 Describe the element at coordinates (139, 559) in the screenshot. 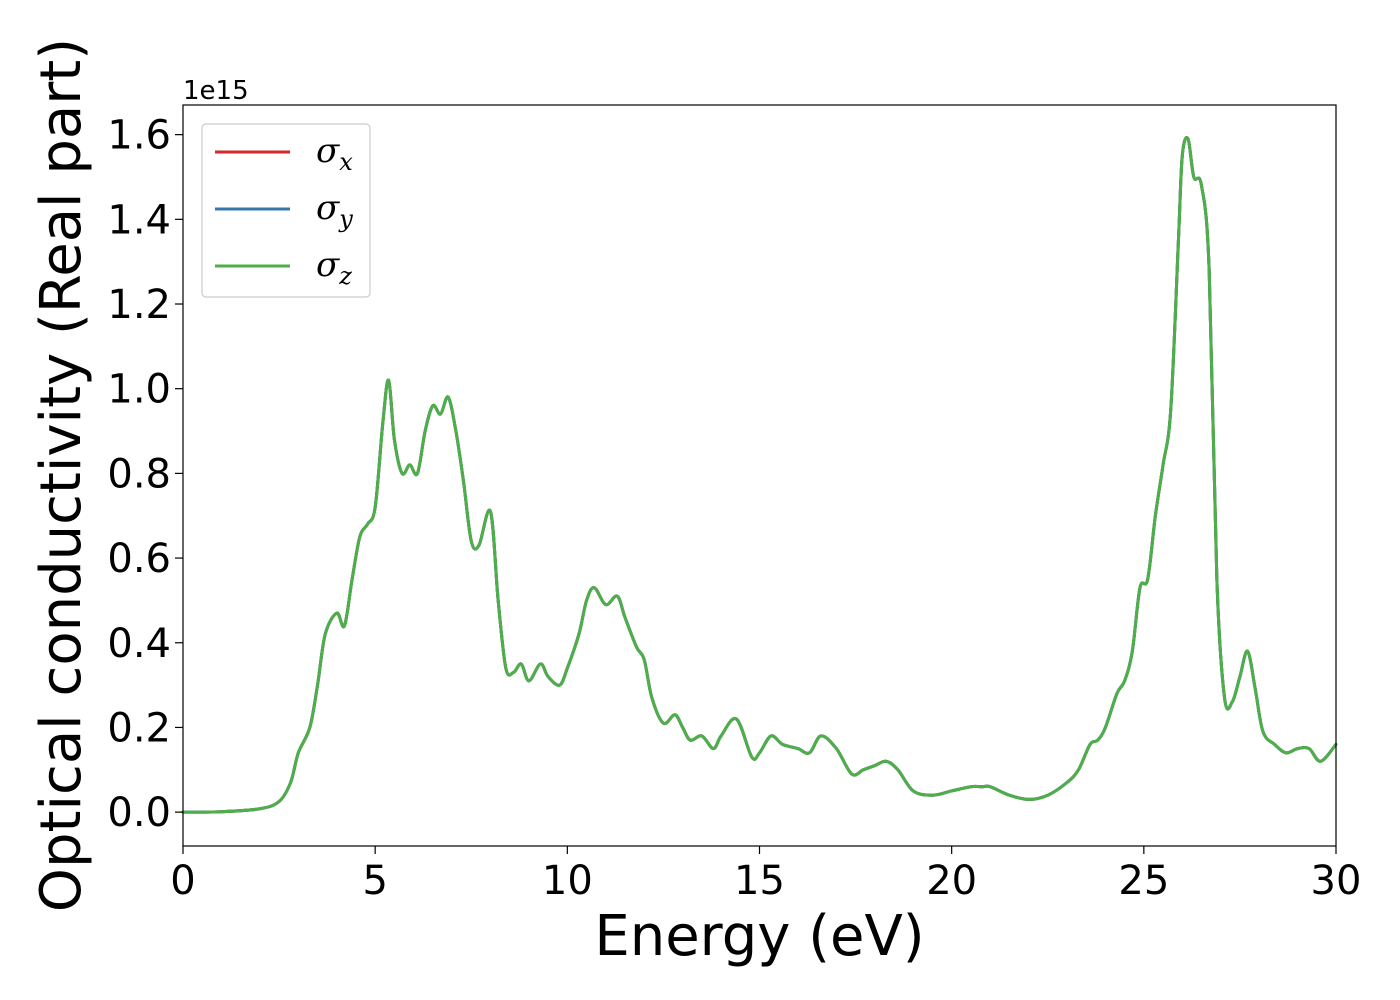

I see `y-tick-label: 0.6` at that location.